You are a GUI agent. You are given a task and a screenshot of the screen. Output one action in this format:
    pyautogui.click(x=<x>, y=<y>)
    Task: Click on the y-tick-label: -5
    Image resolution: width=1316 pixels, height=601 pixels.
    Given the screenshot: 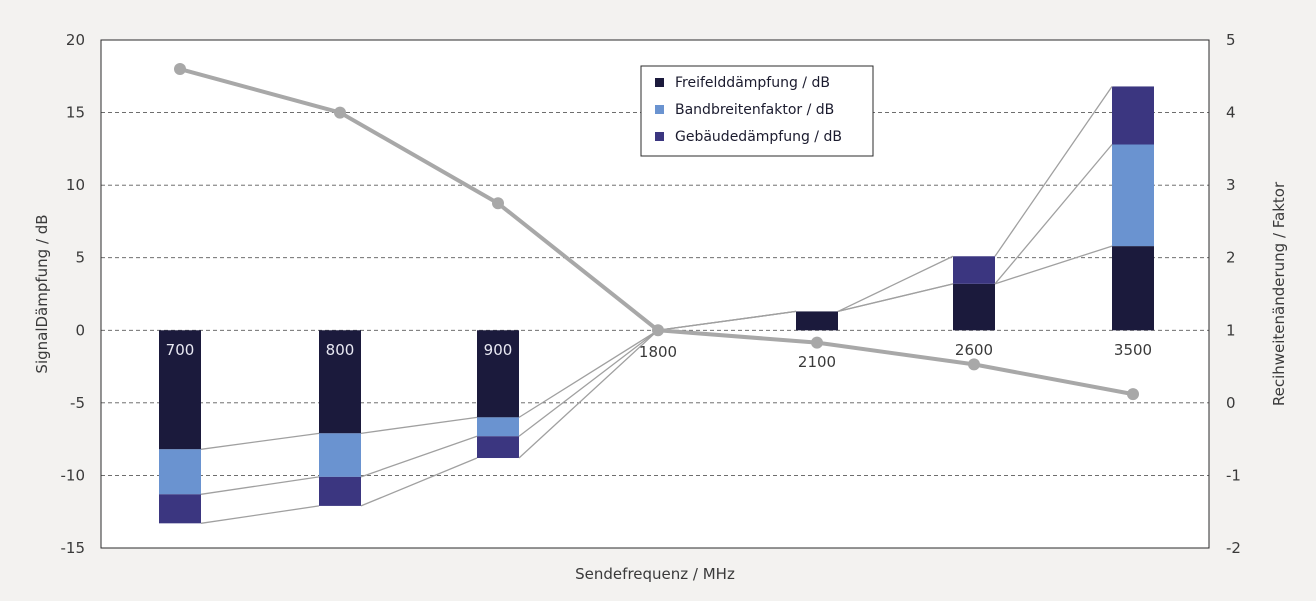 What is the action you would take?
    pyautogui.click(x=77, y=403)
    